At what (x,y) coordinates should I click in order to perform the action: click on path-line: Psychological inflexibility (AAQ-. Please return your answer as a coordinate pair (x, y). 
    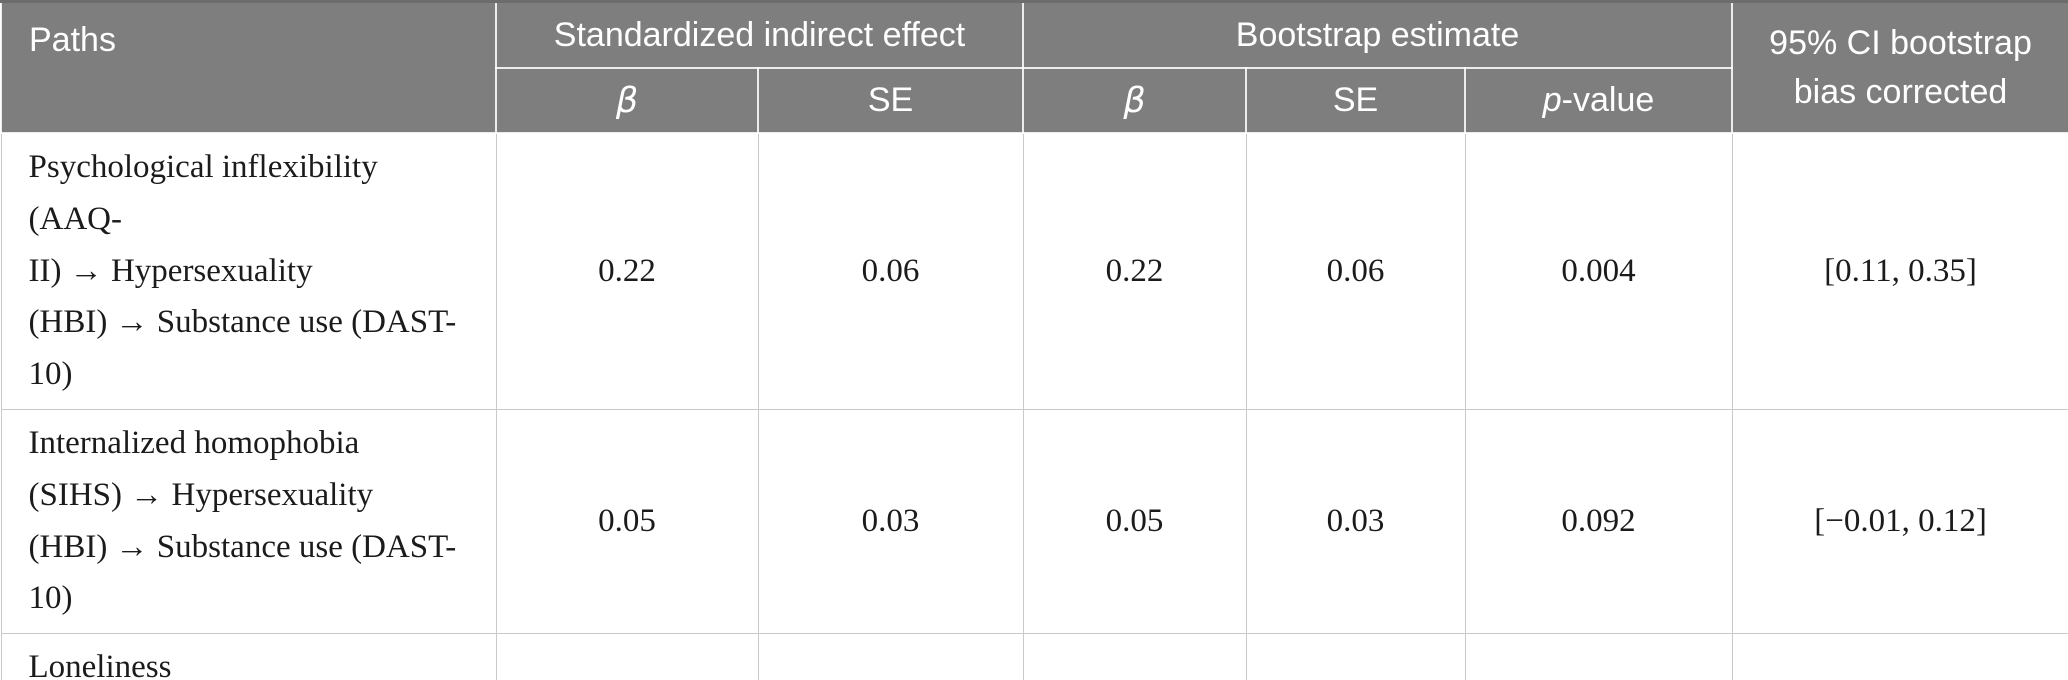
    Looking at the image, I should click on (203, 193).